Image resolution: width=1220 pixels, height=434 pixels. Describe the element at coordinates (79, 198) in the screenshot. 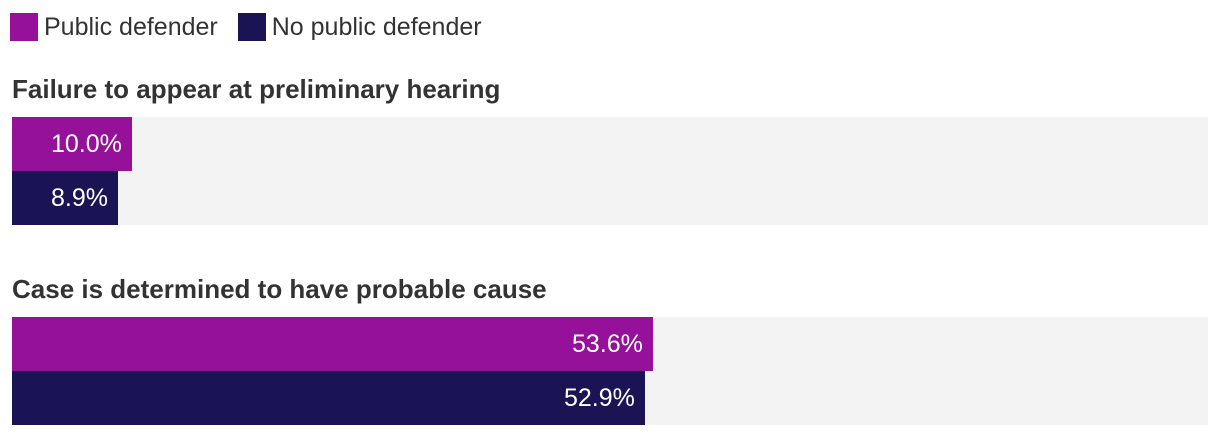

I see `bar-label-failure-to-appear-no-public-defender: 8.9%` at that location.